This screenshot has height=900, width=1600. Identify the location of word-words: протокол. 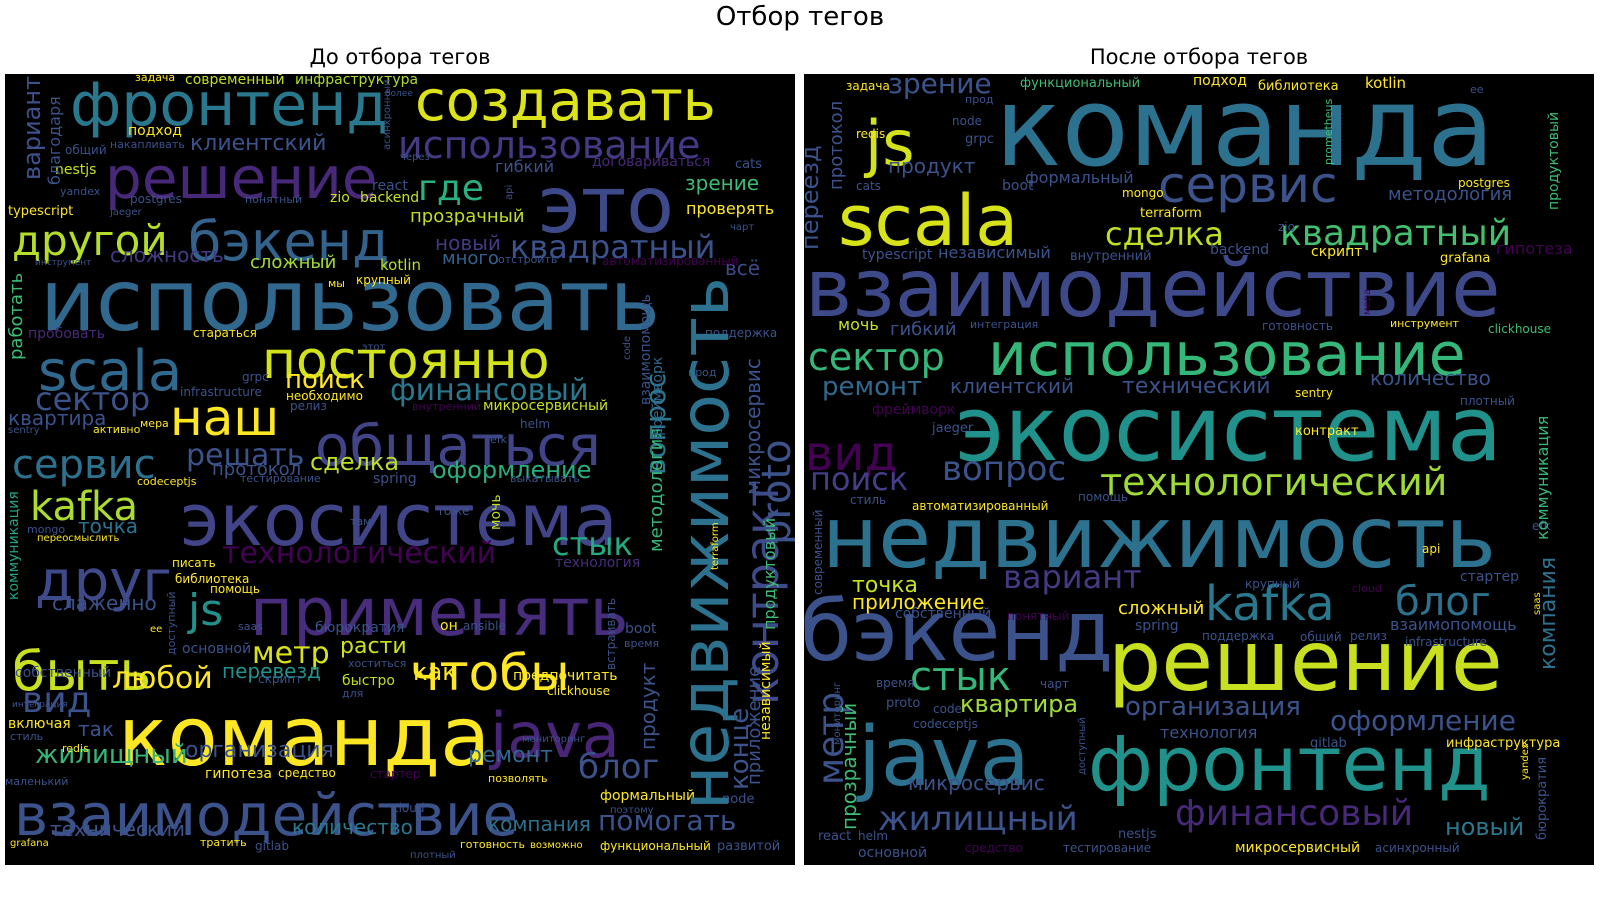
(256, 469).